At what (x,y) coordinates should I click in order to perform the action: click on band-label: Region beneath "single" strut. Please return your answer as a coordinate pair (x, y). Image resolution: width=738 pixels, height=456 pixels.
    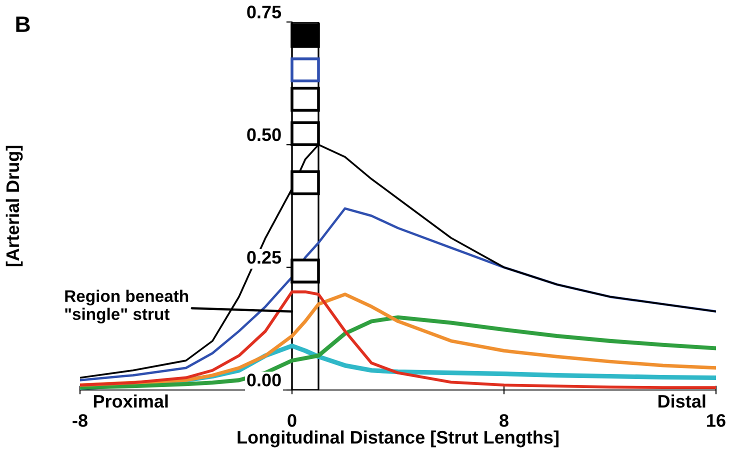
    Looking at the image, I should click on (126, 307).